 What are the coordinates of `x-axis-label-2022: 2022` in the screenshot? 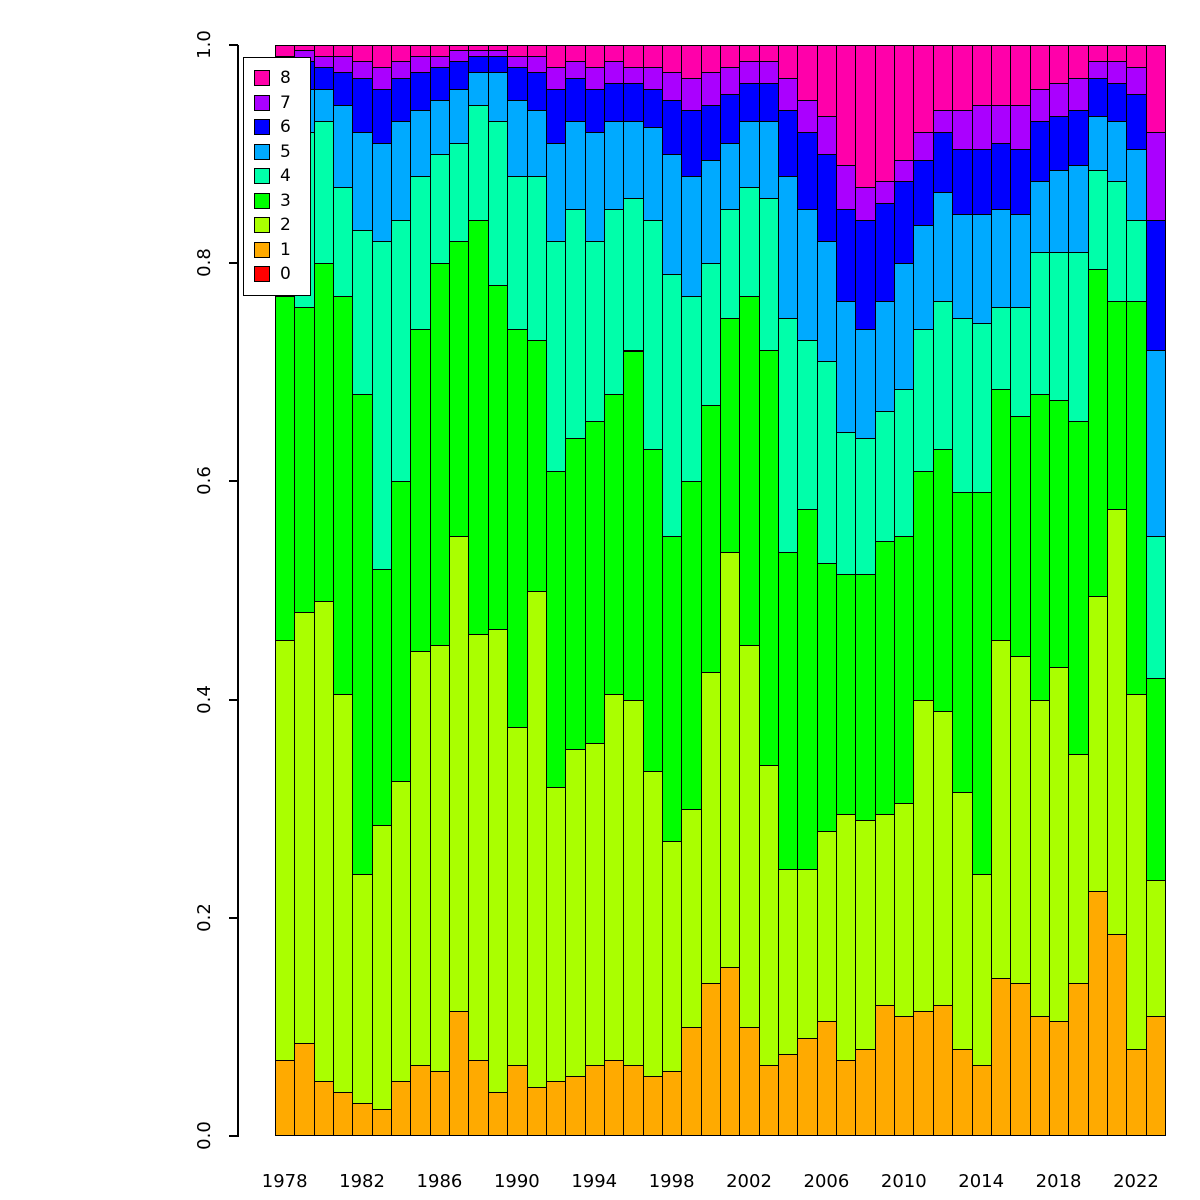 It's located at (1136, 1181).